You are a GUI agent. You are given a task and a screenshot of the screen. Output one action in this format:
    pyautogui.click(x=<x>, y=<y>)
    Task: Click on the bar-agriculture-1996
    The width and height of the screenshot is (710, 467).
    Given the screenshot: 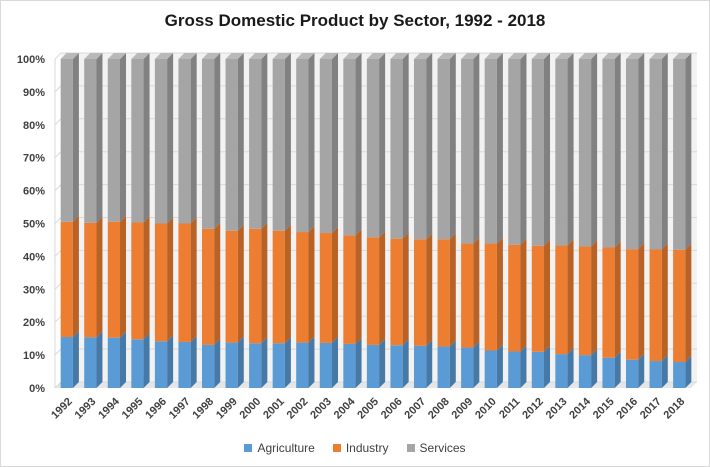 What is the action you would take?
    pyautogui.click(x=161, y=364)
    